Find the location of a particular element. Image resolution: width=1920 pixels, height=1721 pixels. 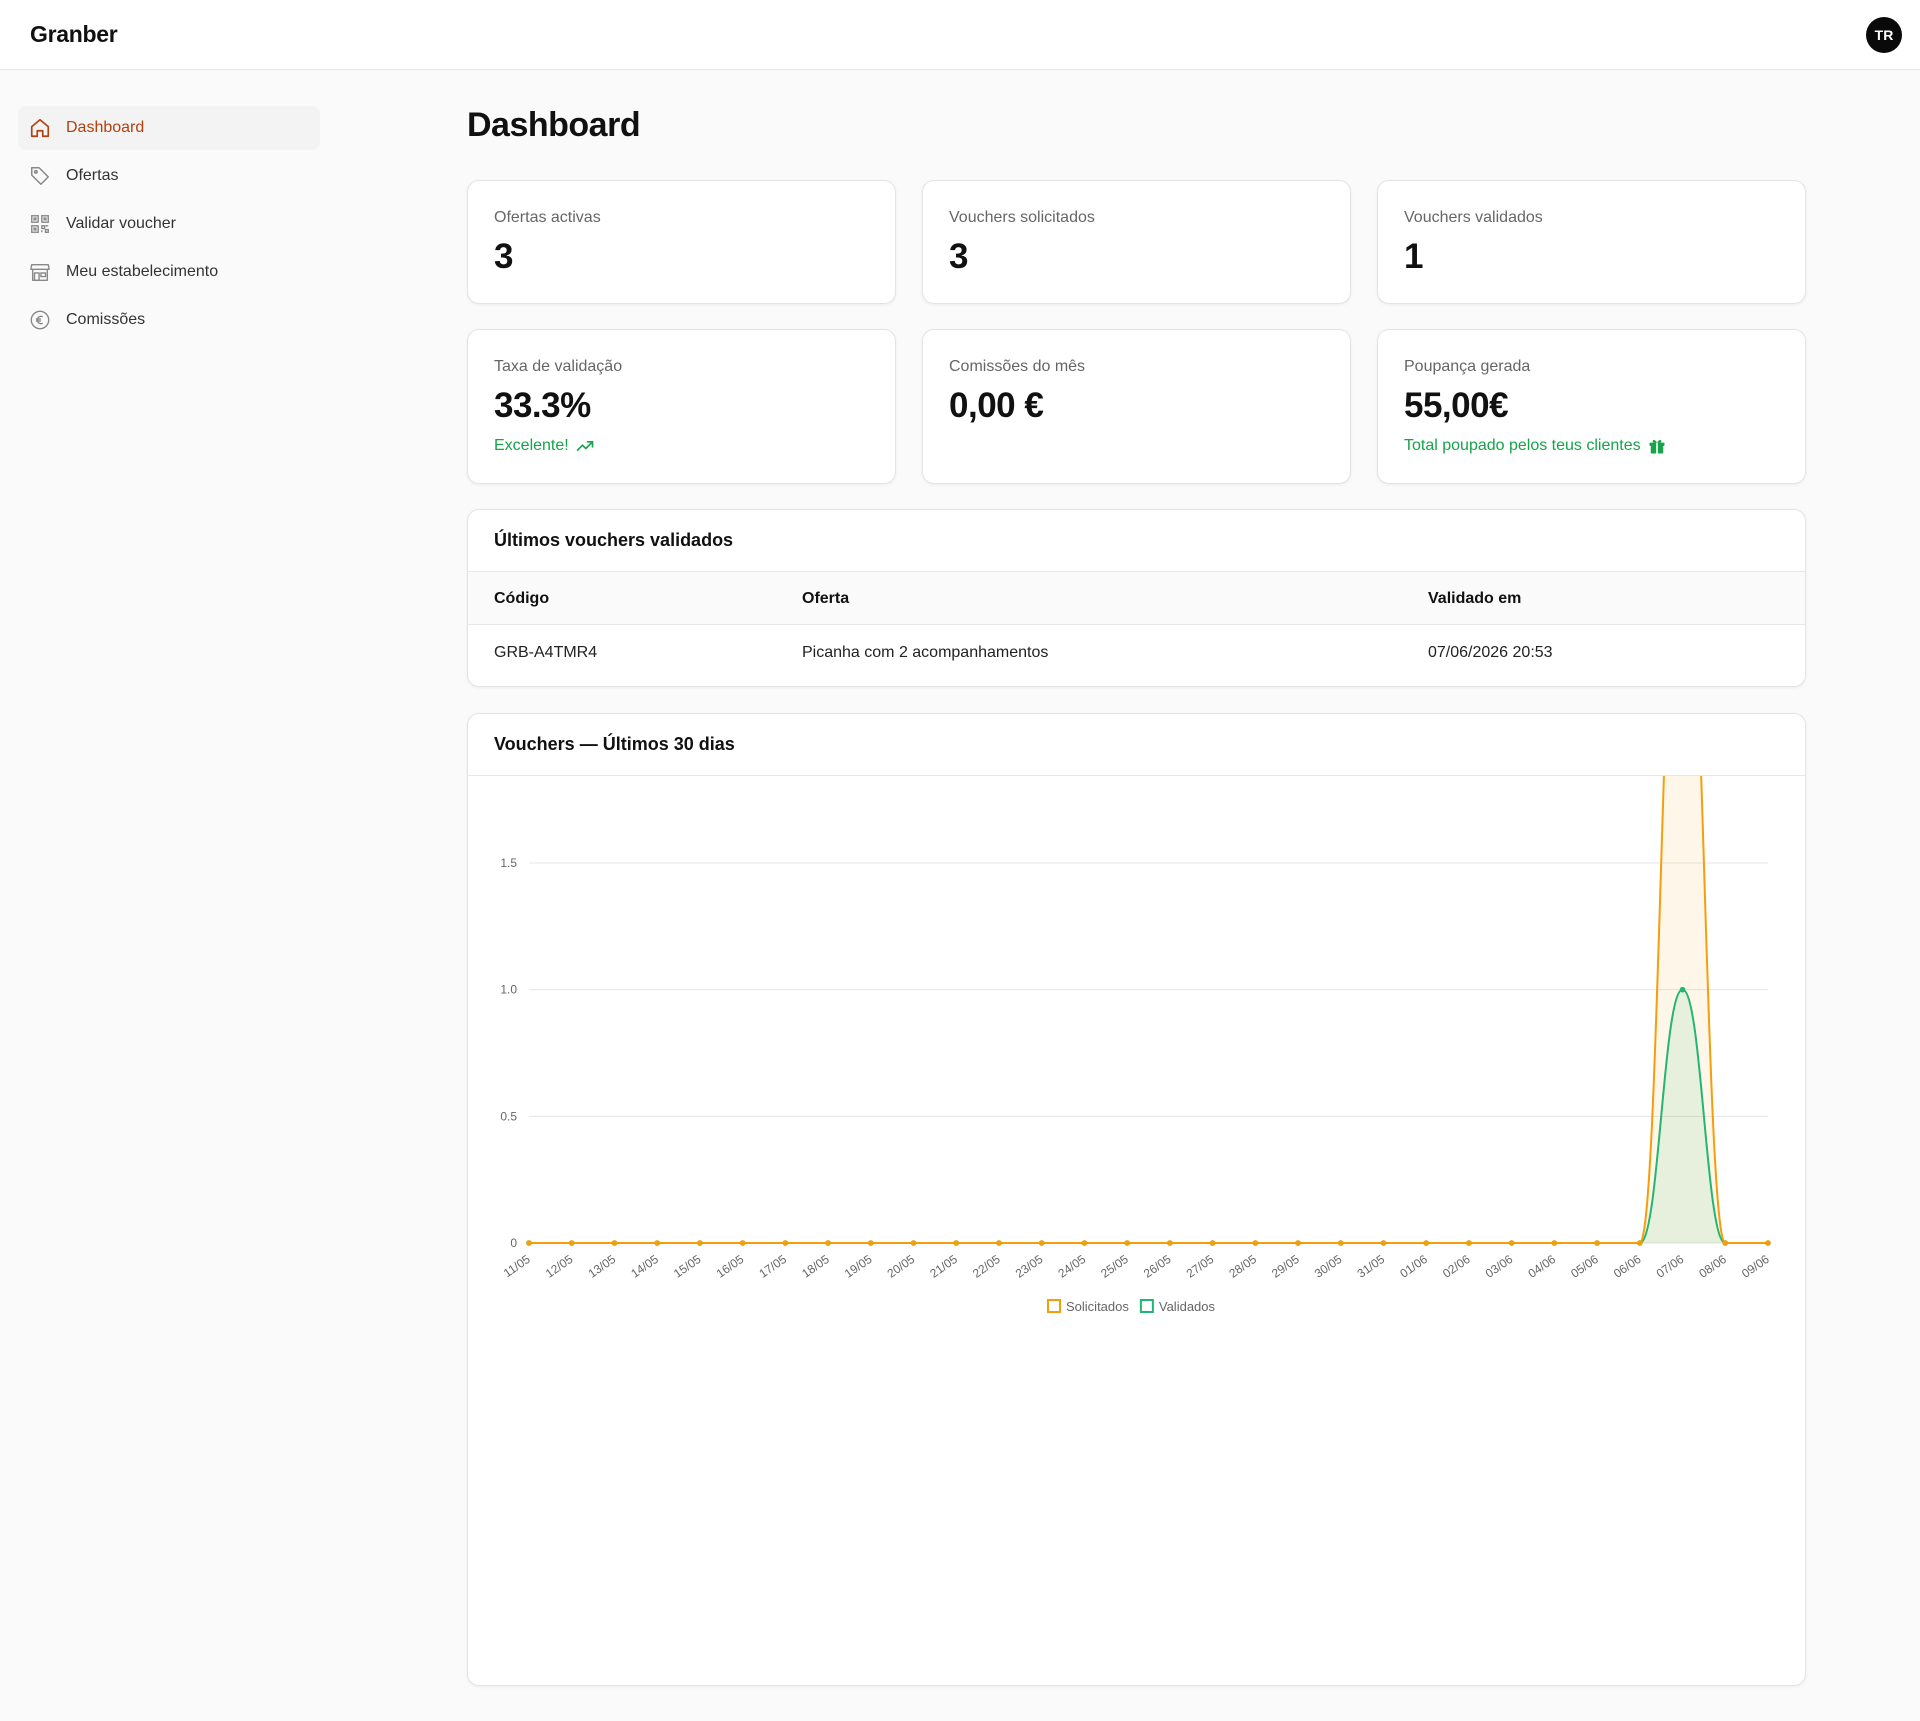

sidebar-item-ofertas: Ofertas is located at coordinates (169, 176).